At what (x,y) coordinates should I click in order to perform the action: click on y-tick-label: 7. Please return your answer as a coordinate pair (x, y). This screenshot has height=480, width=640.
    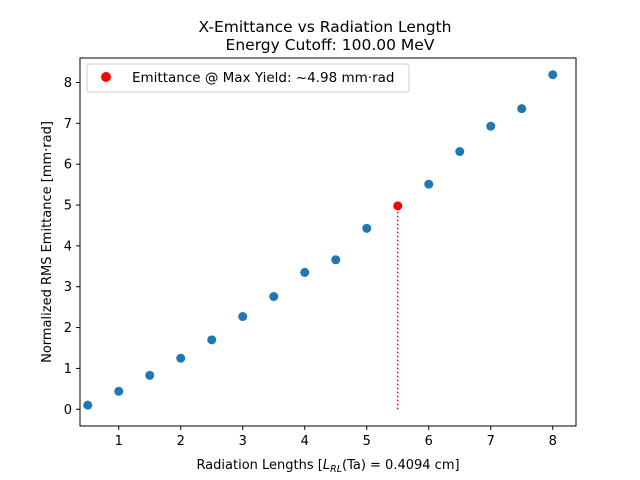
    Looking at the image, I should click on (68, 124).